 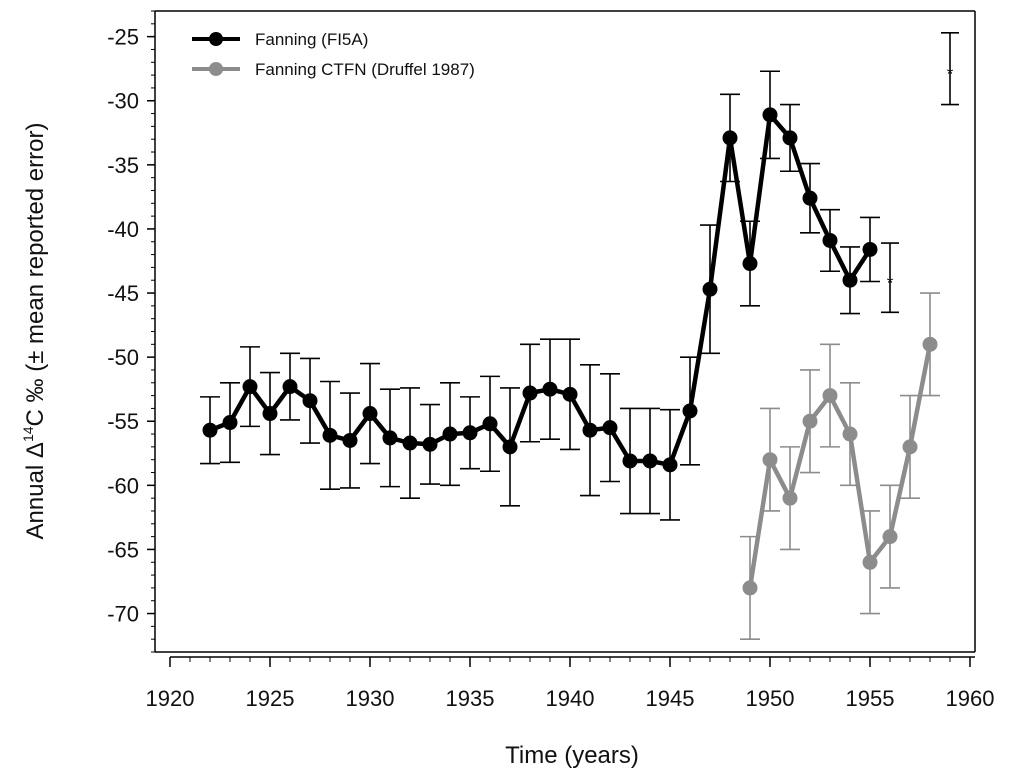 I want to click on y-tick-label-6: -55, so click(x=123, y=421).